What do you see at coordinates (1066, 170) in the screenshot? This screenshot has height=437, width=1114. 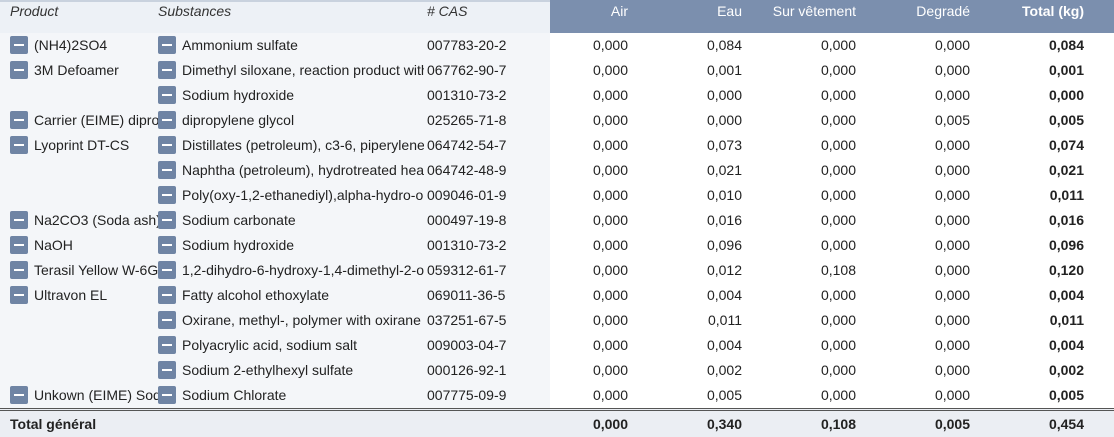 I see `total-value: 0,021` at bounding box center [1066, 170].